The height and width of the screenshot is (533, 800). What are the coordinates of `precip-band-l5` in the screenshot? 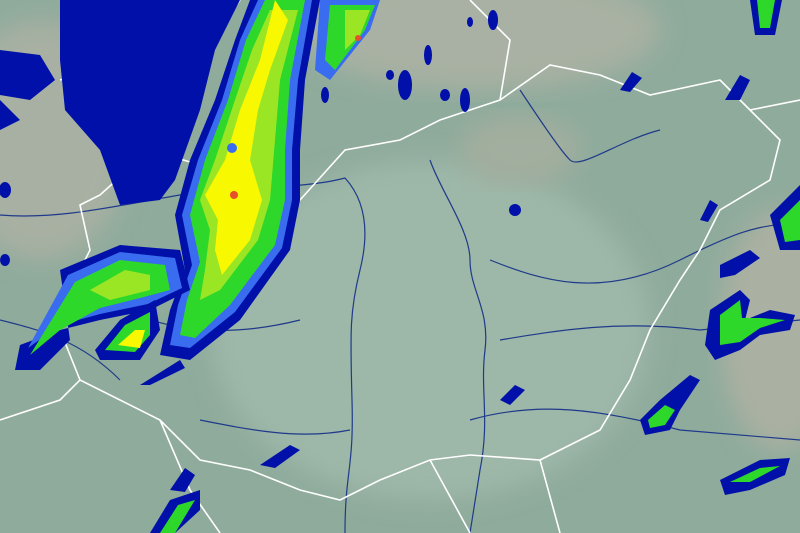 It's located at (246, 137).